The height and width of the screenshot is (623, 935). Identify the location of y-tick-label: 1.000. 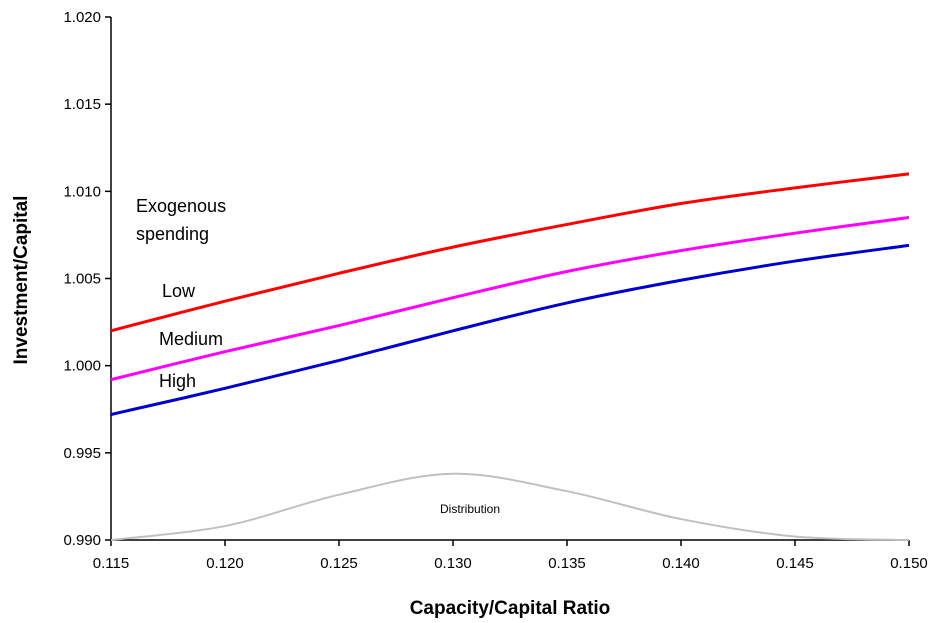
(82, 366).